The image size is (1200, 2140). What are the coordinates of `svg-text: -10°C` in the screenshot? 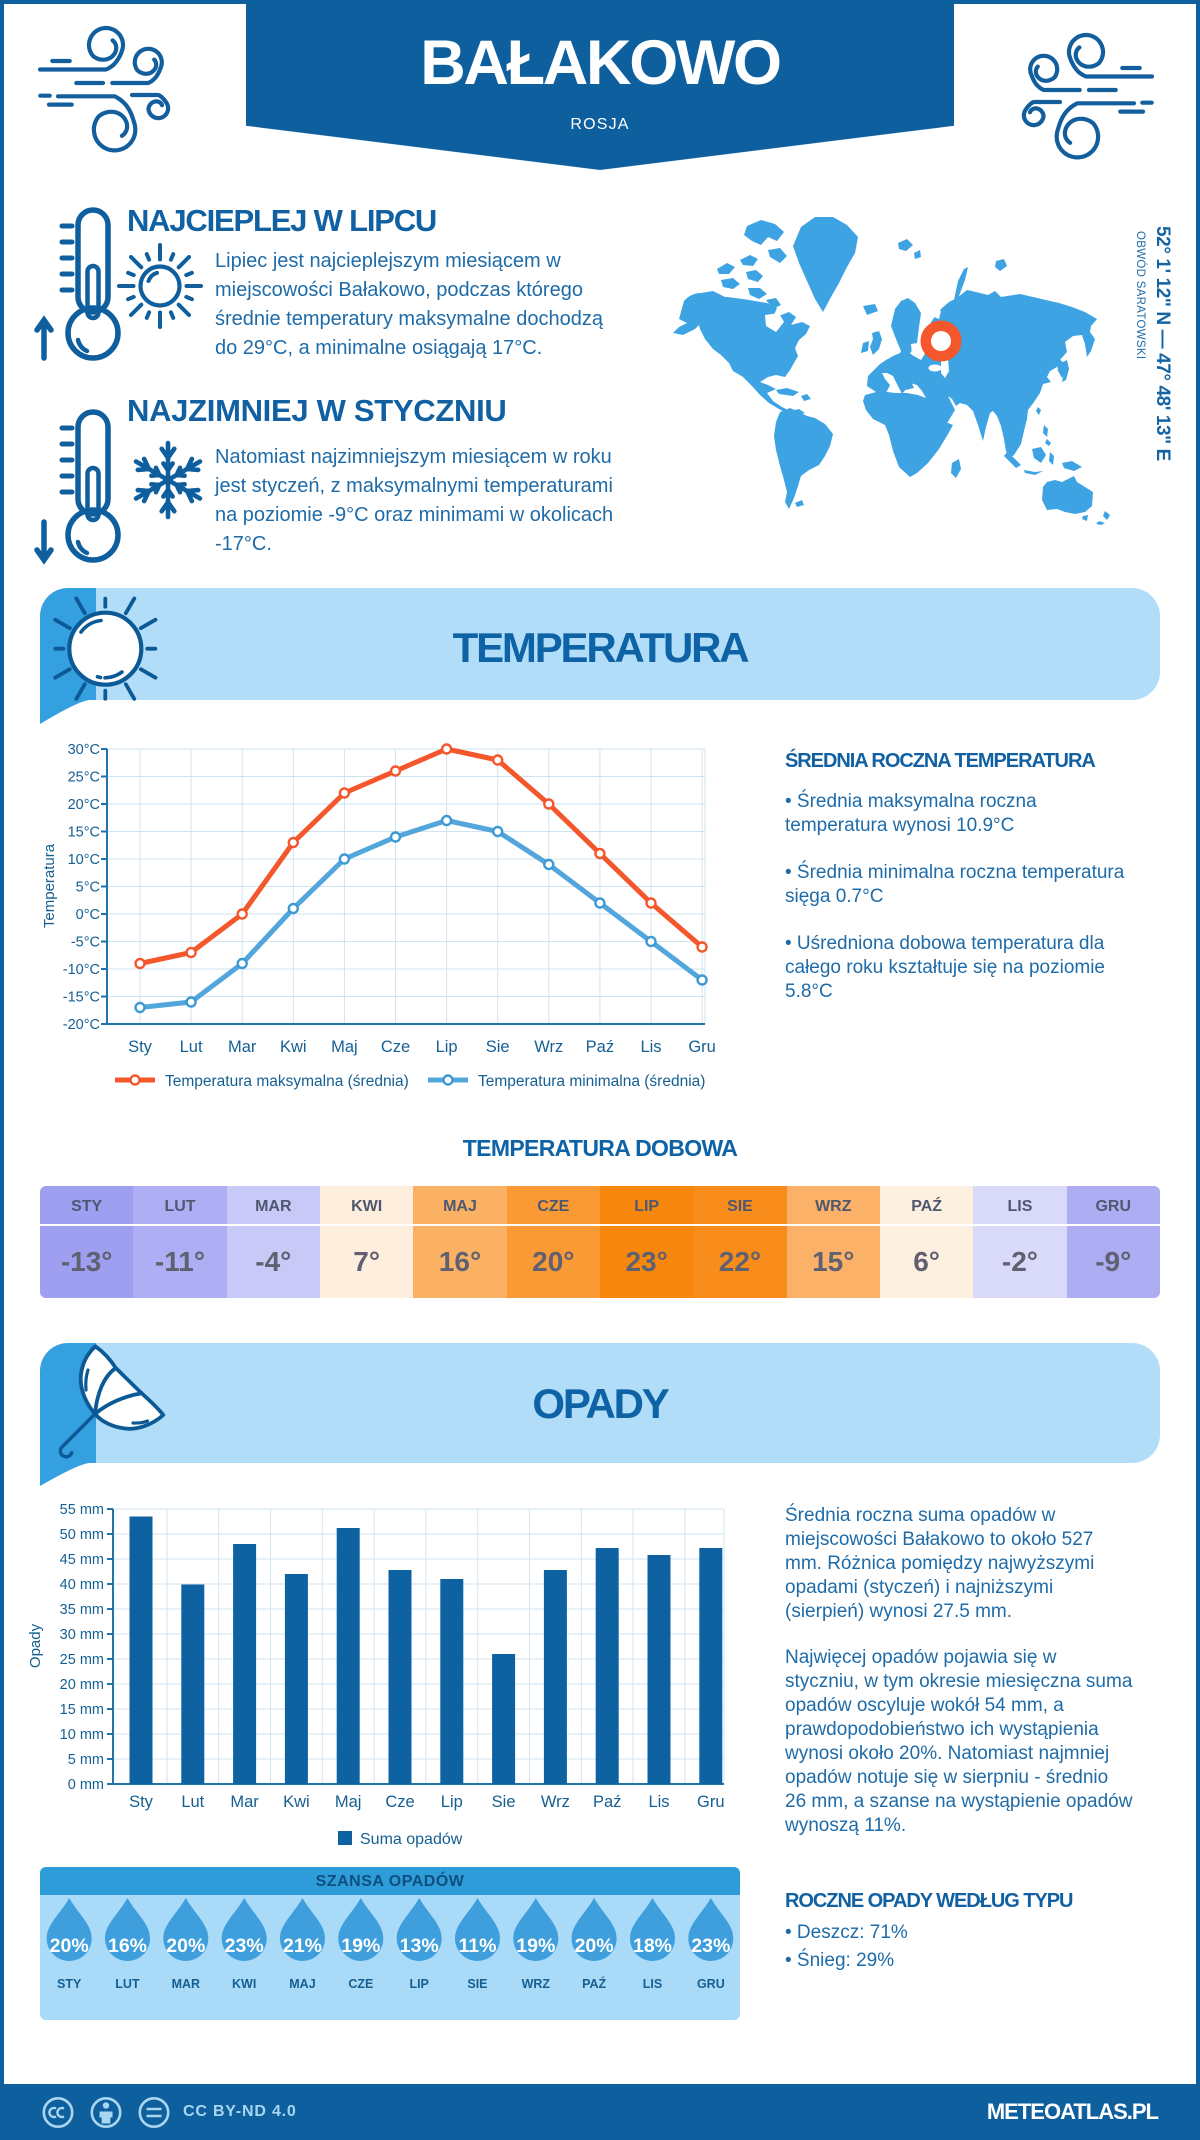 It's located at (81, 970).